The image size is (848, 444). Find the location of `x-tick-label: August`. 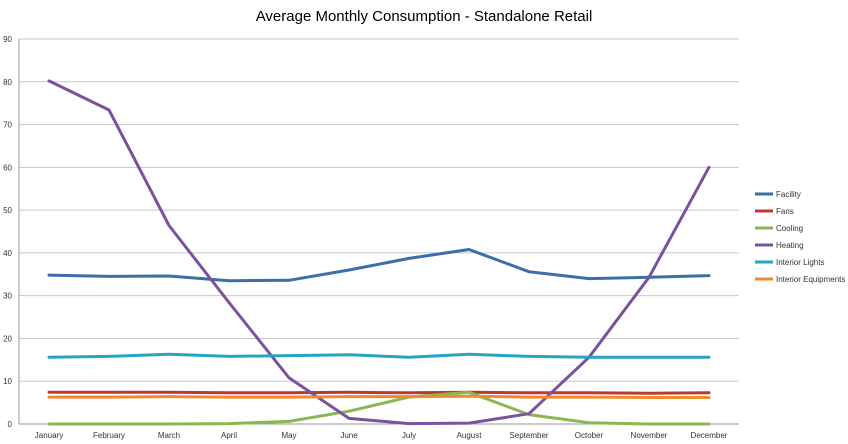

x-tick-label: August is located at coordinates (470, 435).